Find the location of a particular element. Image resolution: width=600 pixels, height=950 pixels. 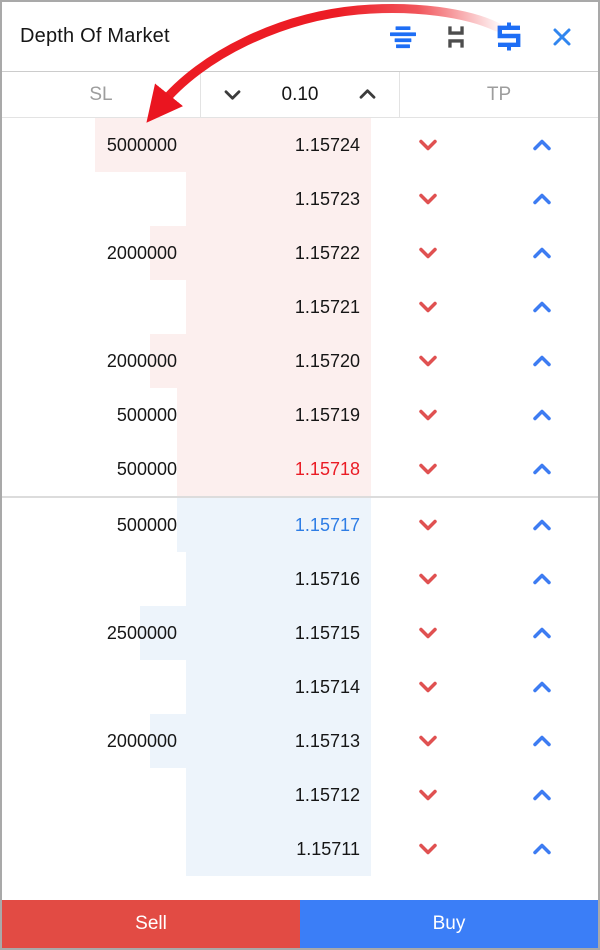

close-icon is located at coordinates (562, 37).